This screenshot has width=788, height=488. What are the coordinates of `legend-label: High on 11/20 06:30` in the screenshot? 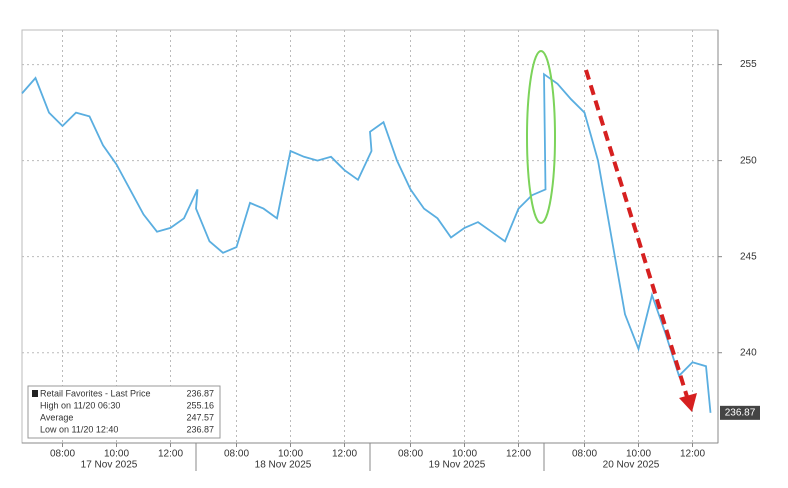 It's located at (80, 405).